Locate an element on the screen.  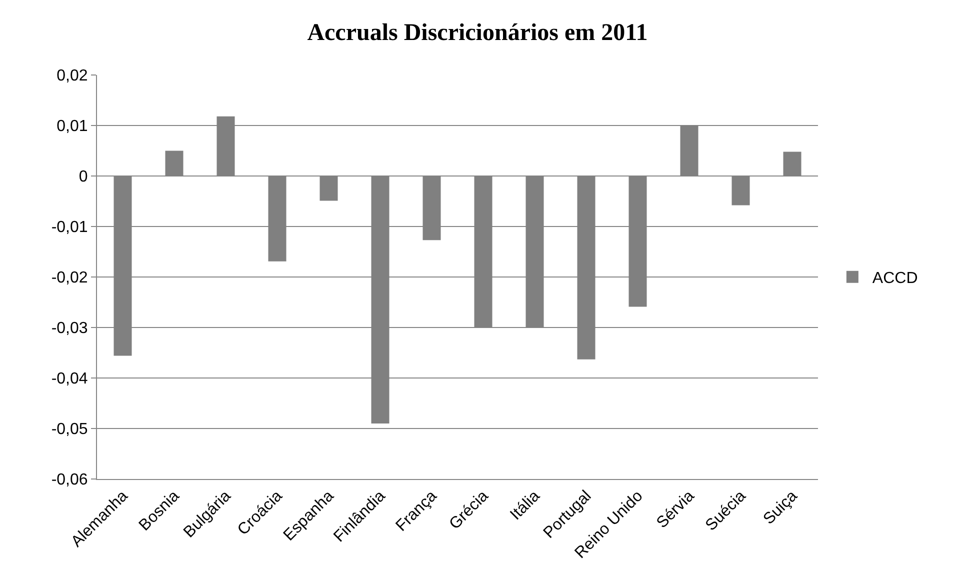
y-tick-label: -0,02 is located at coordinates (69, 278).